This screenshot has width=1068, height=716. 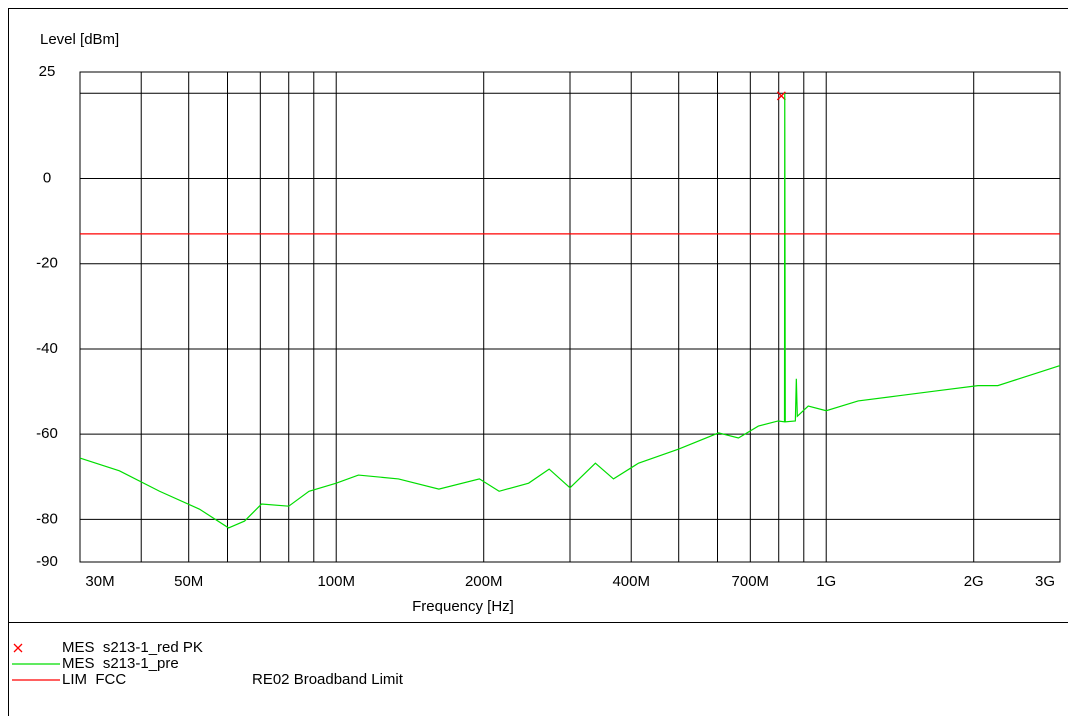 I want to click on x-tick-label: 50M, so click(x=188, y=581).